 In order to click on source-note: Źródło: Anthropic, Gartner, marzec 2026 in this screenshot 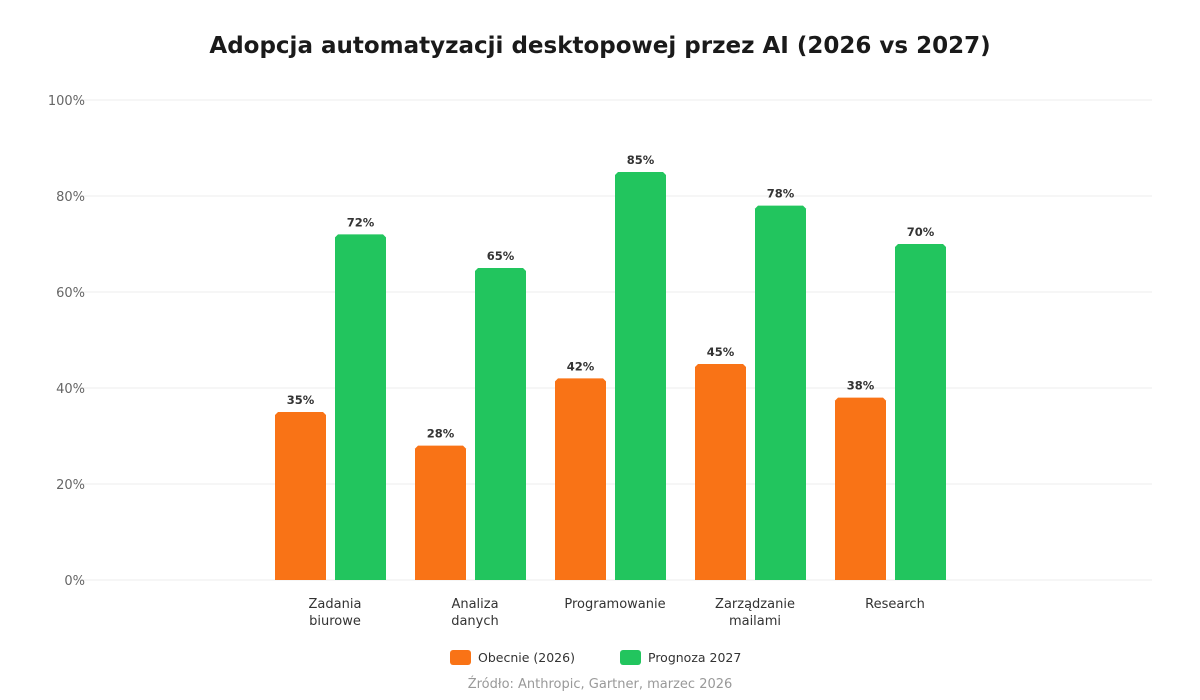, I will do `click(600, 684)`.